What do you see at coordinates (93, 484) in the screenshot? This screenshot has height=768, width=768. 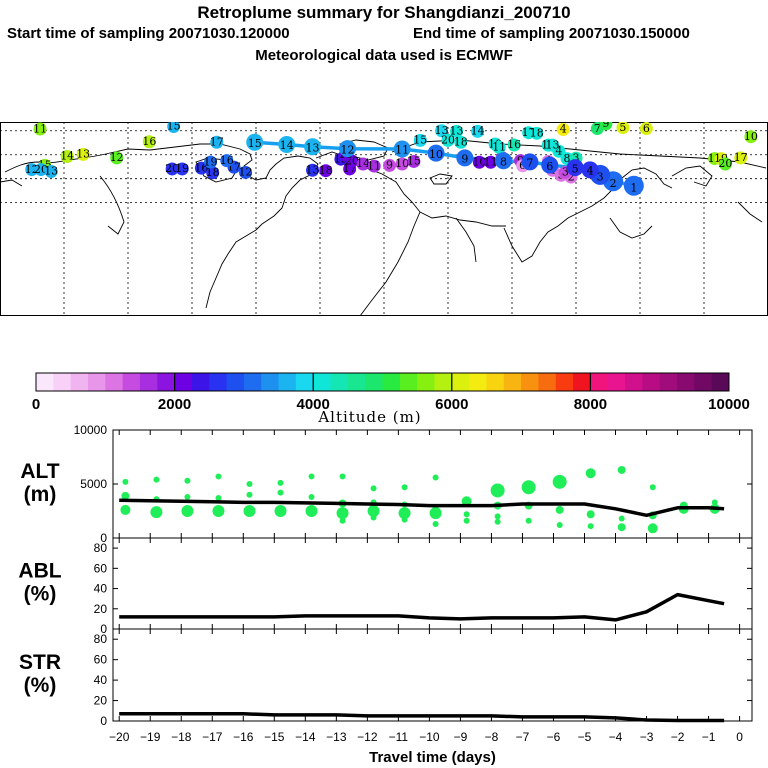 I see `y-tick-label: 5000` at bounding box center [93, 484].